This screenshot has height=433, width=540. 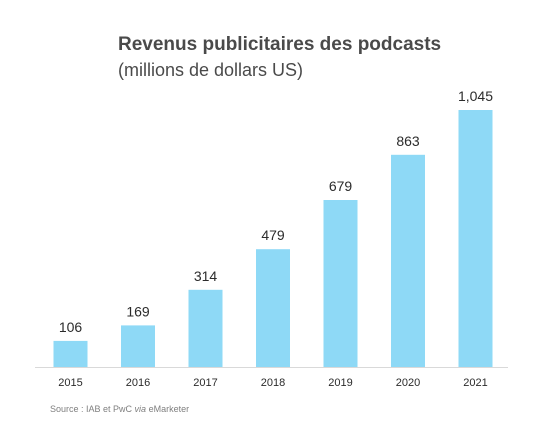 I want to click on source-note: Source : IAB et PwC via eMarketer, so click(x=119, y=409).